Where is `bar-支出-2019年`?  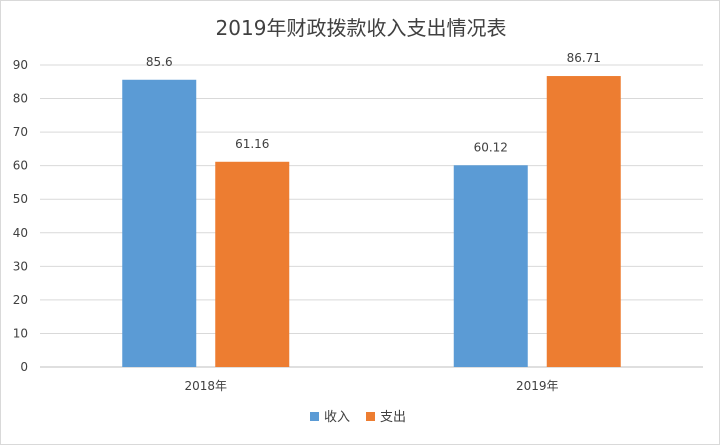
bar-支出-2019年 is located at coordinates (583, 221).